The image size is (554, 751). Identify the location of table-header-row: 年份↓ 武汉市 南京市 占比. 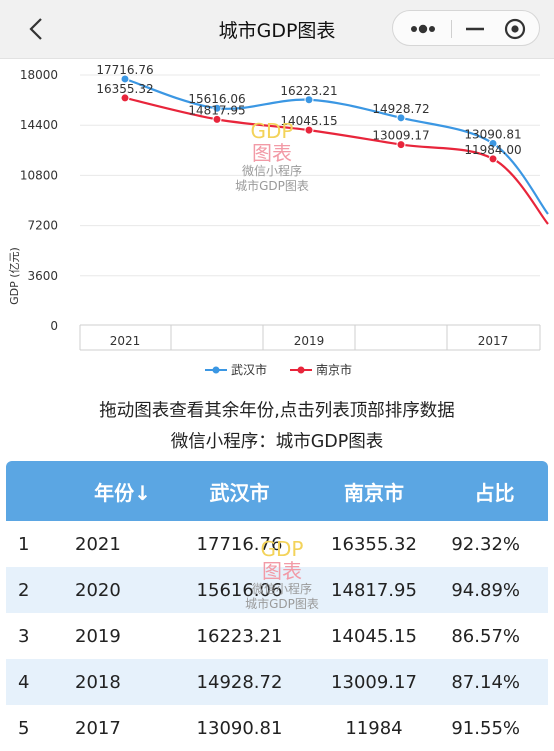
(277, 491).